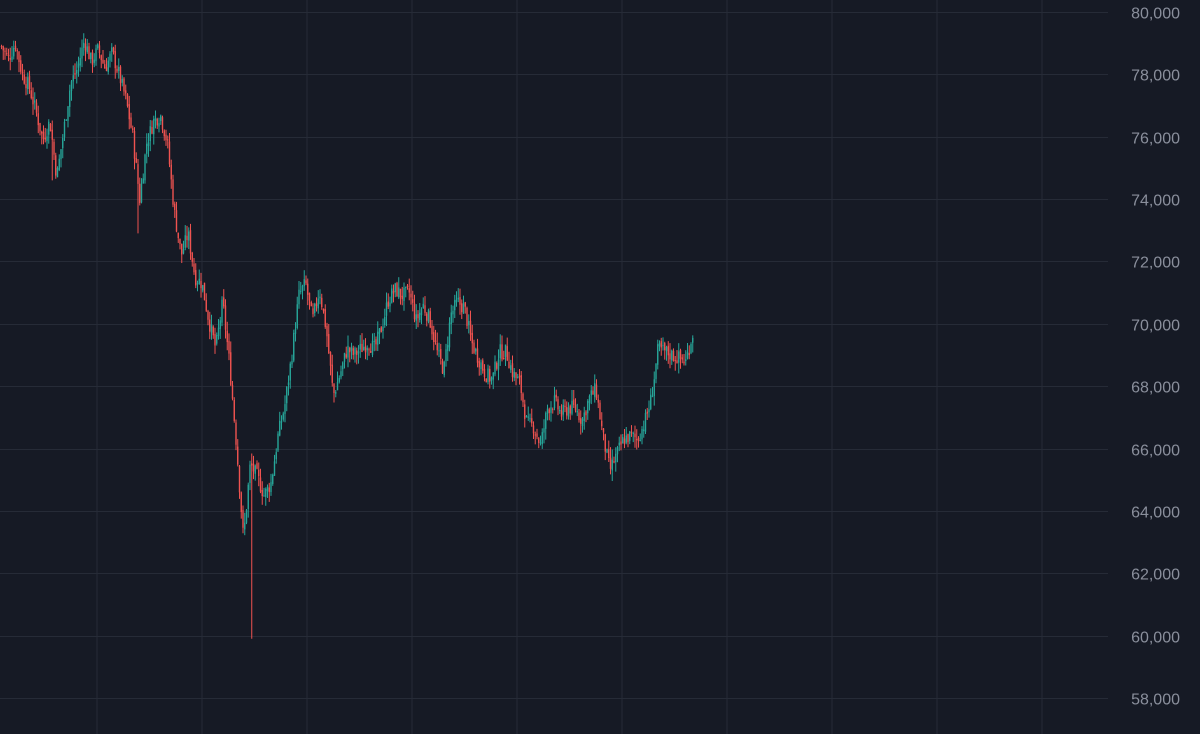 Image resolution: width=1200 pixels, height=734 pixels. What do you see at coordinates (1155, 139) in the screenshot?
I see `price-tick-label: 76,000` at bounding box center [1155, 139].